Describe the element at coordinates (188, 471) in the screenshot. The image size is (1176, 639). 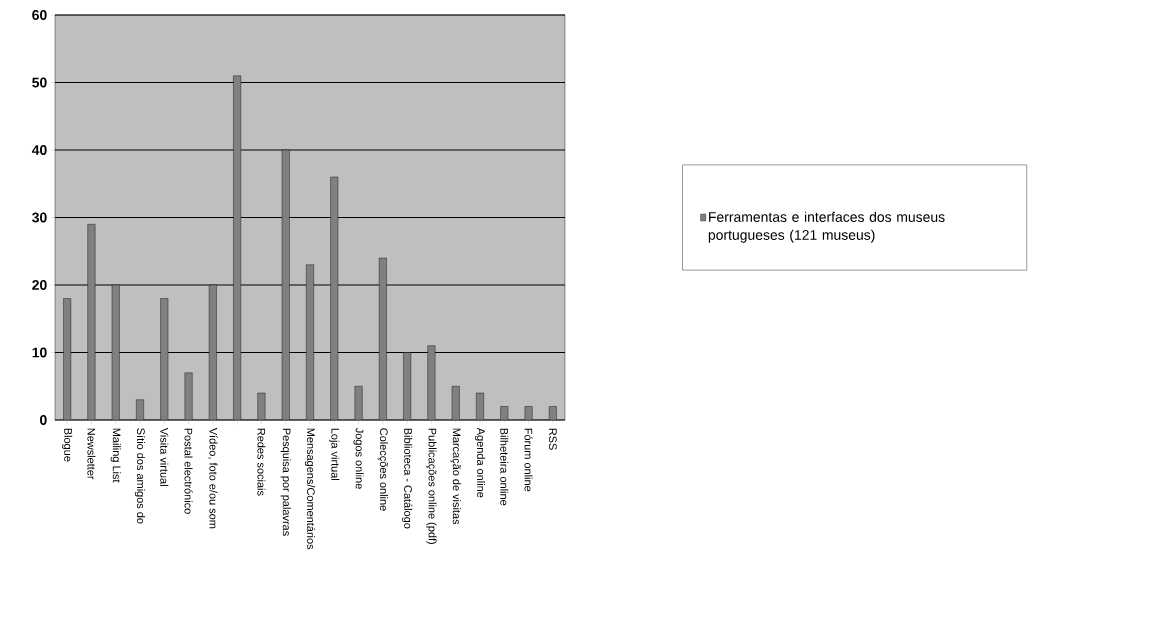
I see `x-tick-label: Postal electrónico` at that location.